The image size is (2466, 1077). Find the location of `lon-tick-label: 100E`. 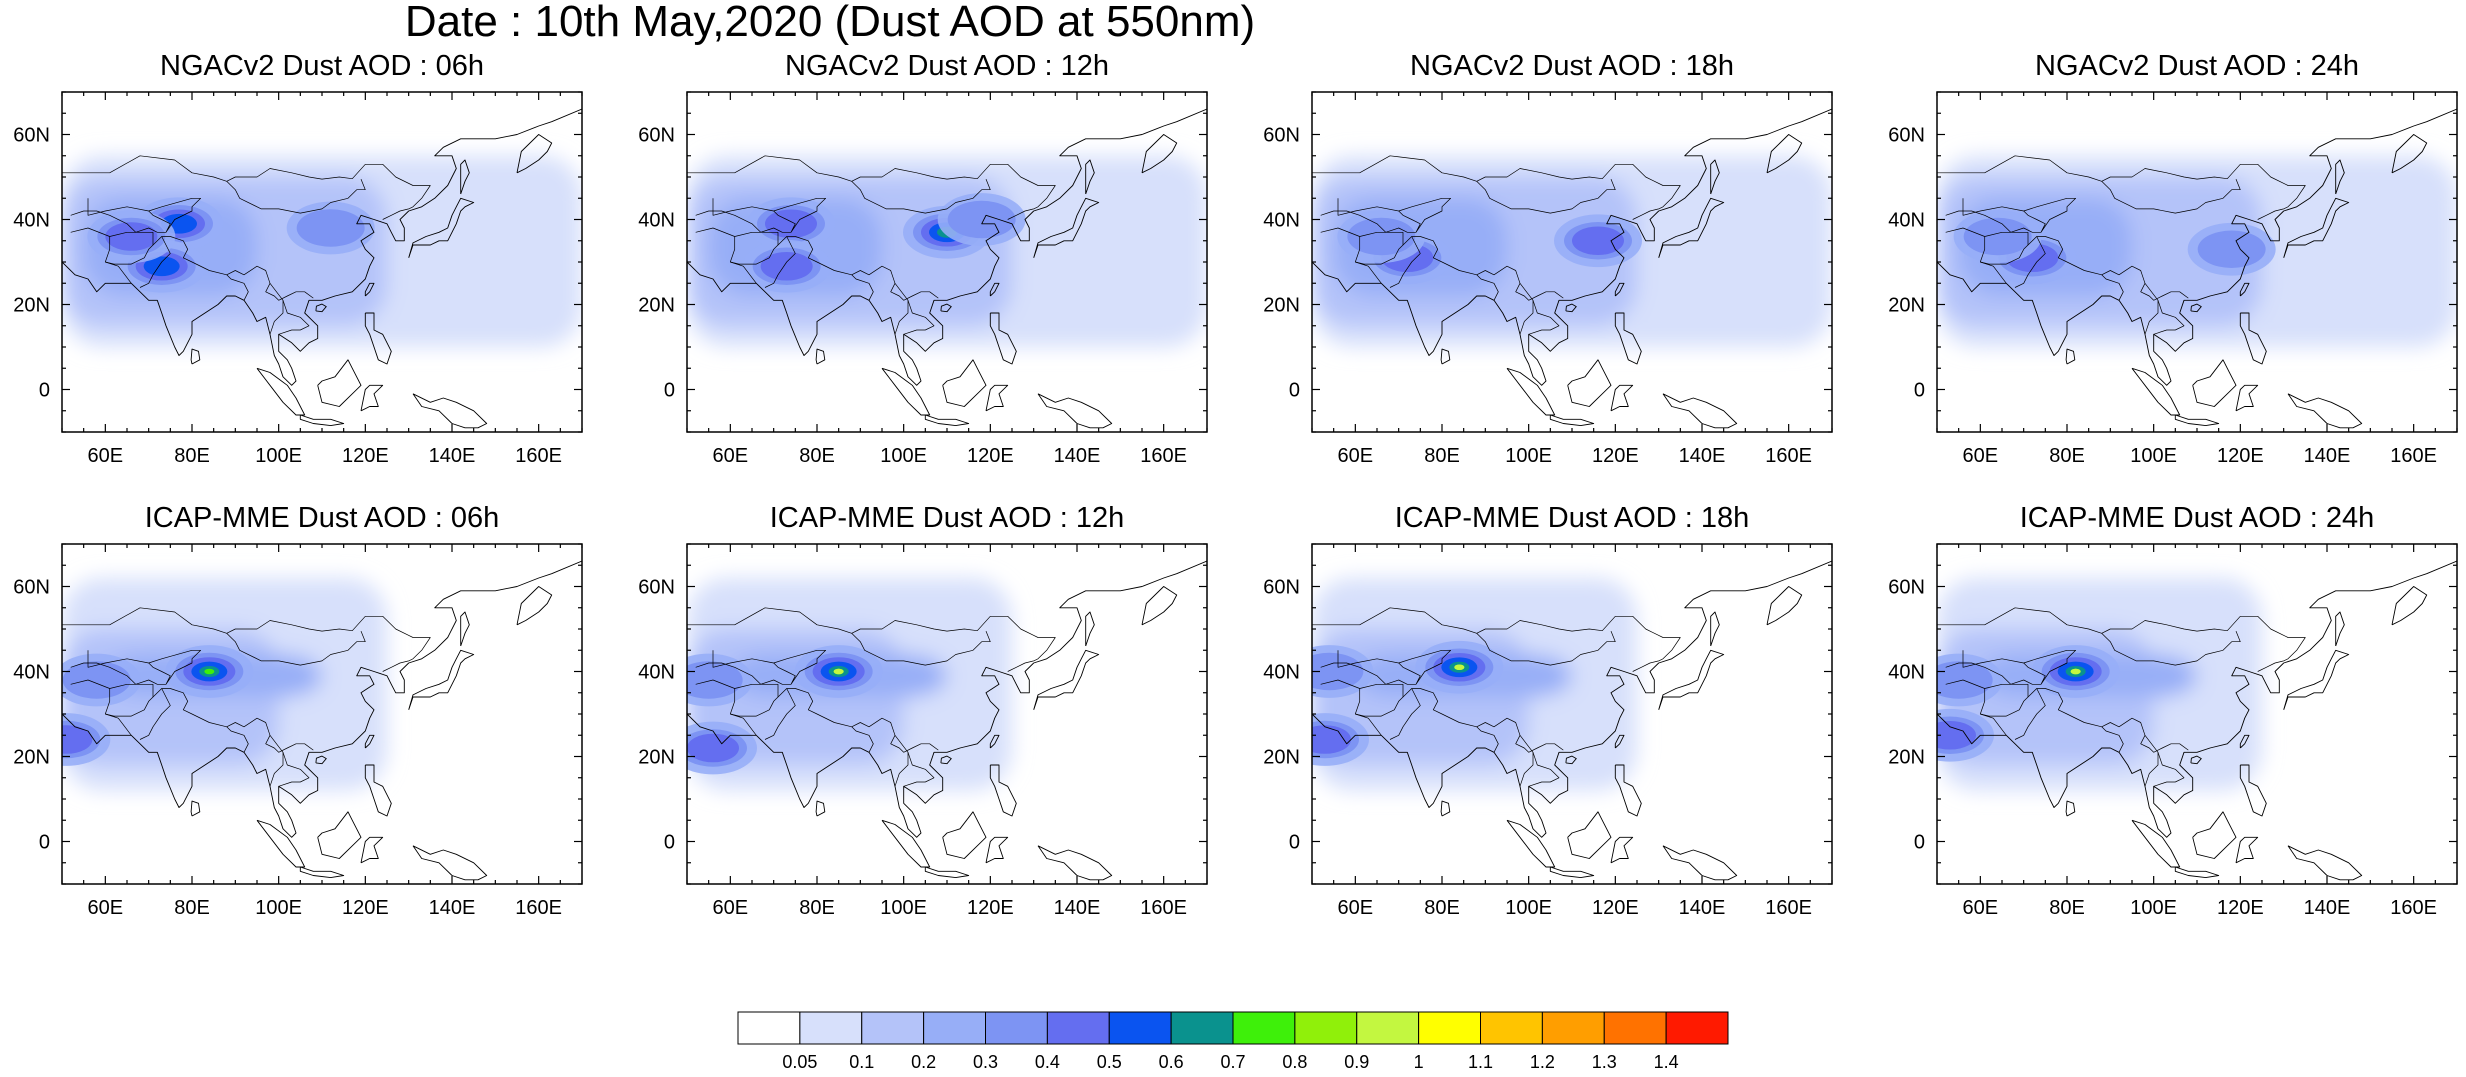

lon-tick-label: 100E is located at coordinates (903, 456).